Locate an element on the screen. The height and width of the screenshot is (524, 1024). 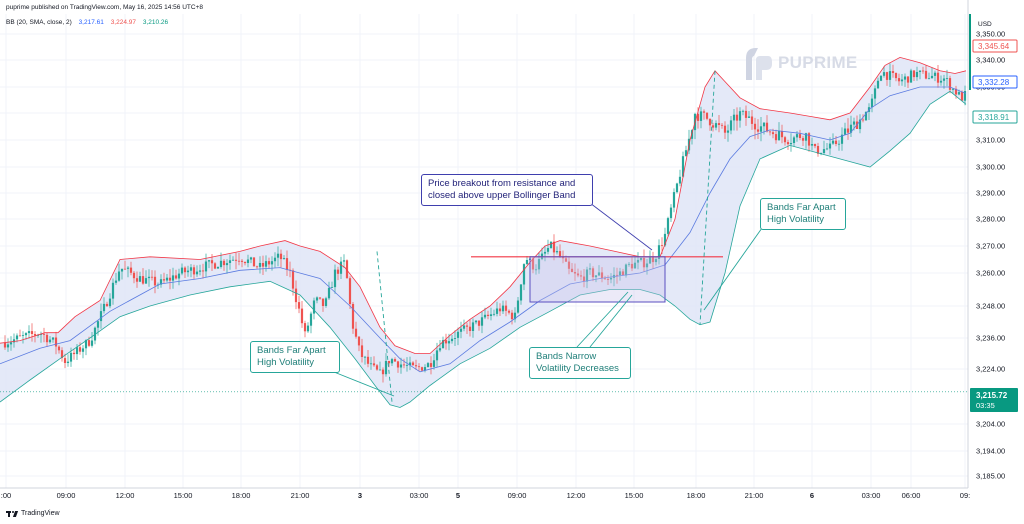
last-price-label: 3,215.72 is located at coordinates (992, 395).